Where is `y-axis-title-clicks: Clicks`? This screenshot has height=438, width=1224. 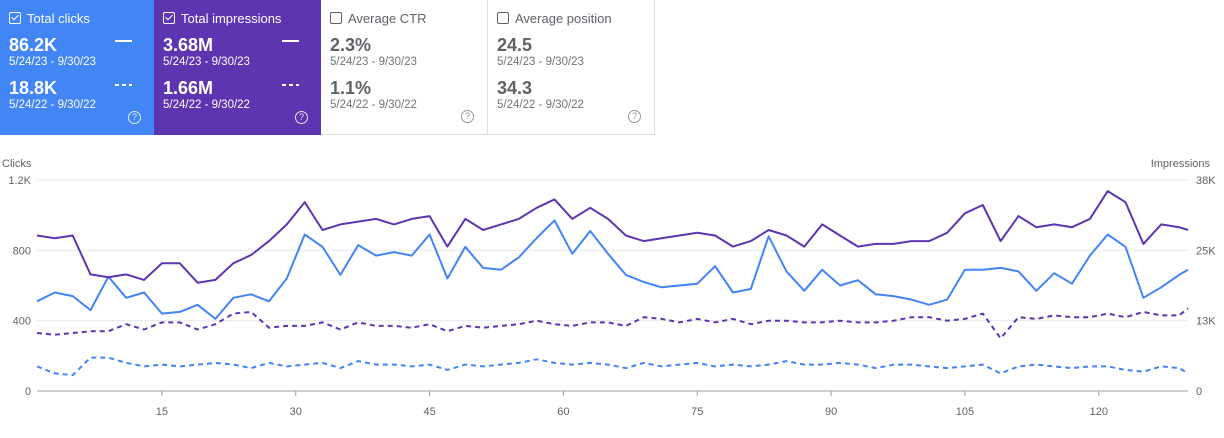 y-axis-title-clicks: Clicks is located at coordinates (17, 164).